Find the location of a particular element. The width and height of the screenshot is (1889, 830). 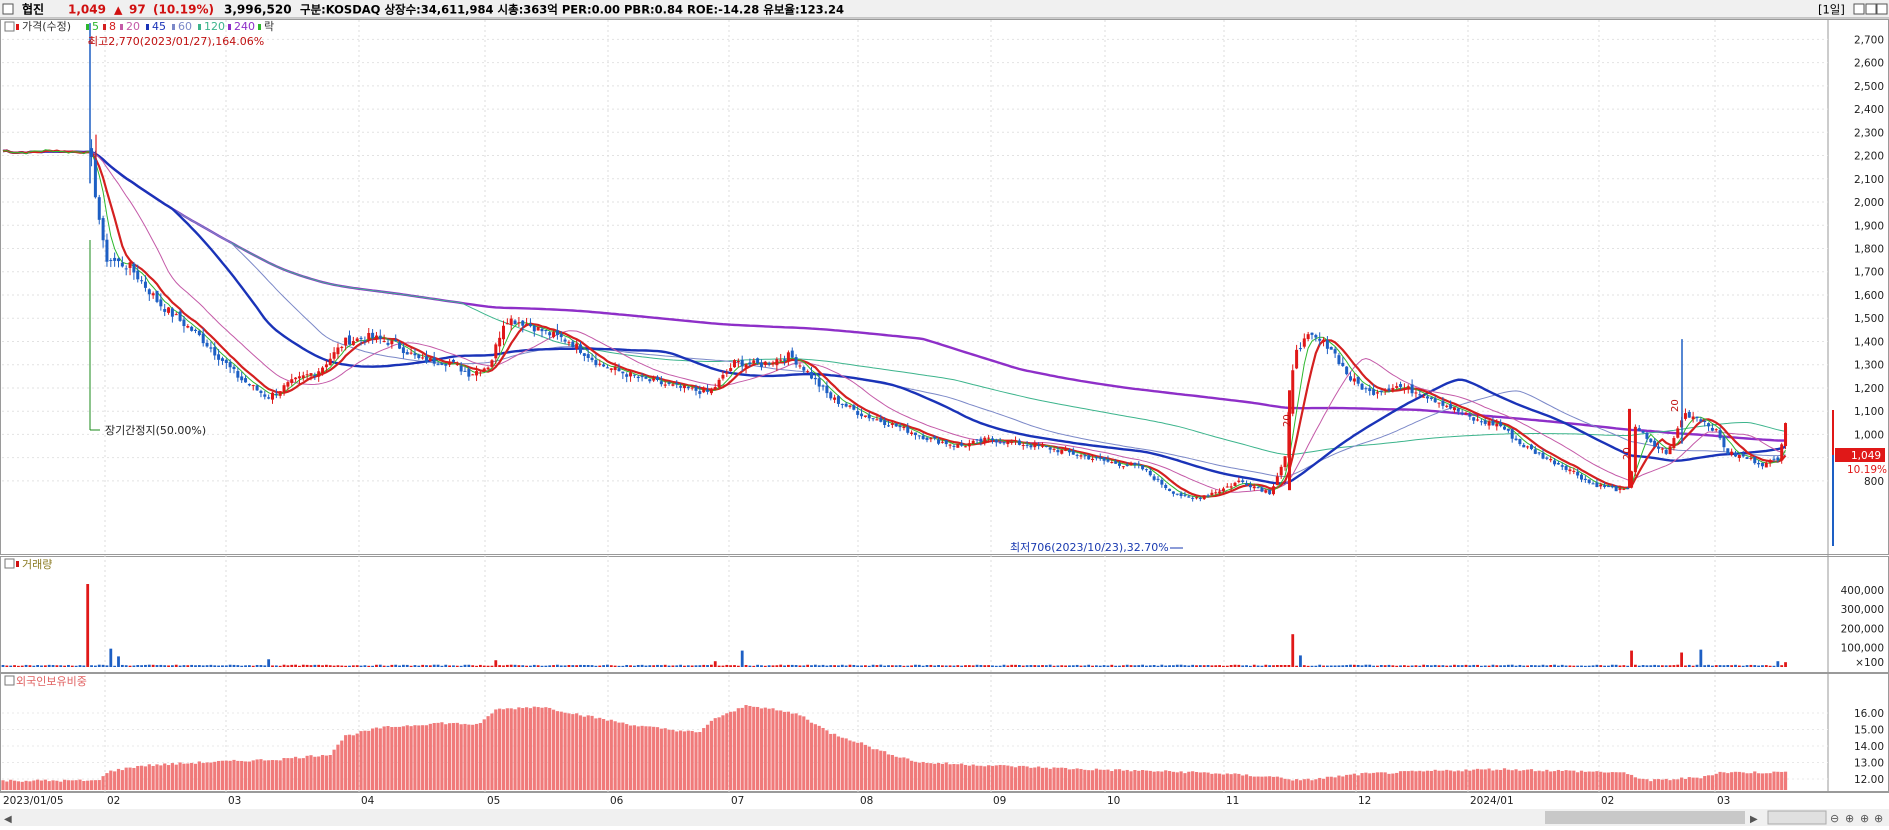

volume-panel-menu-icon is located at coordinates (9, 563).